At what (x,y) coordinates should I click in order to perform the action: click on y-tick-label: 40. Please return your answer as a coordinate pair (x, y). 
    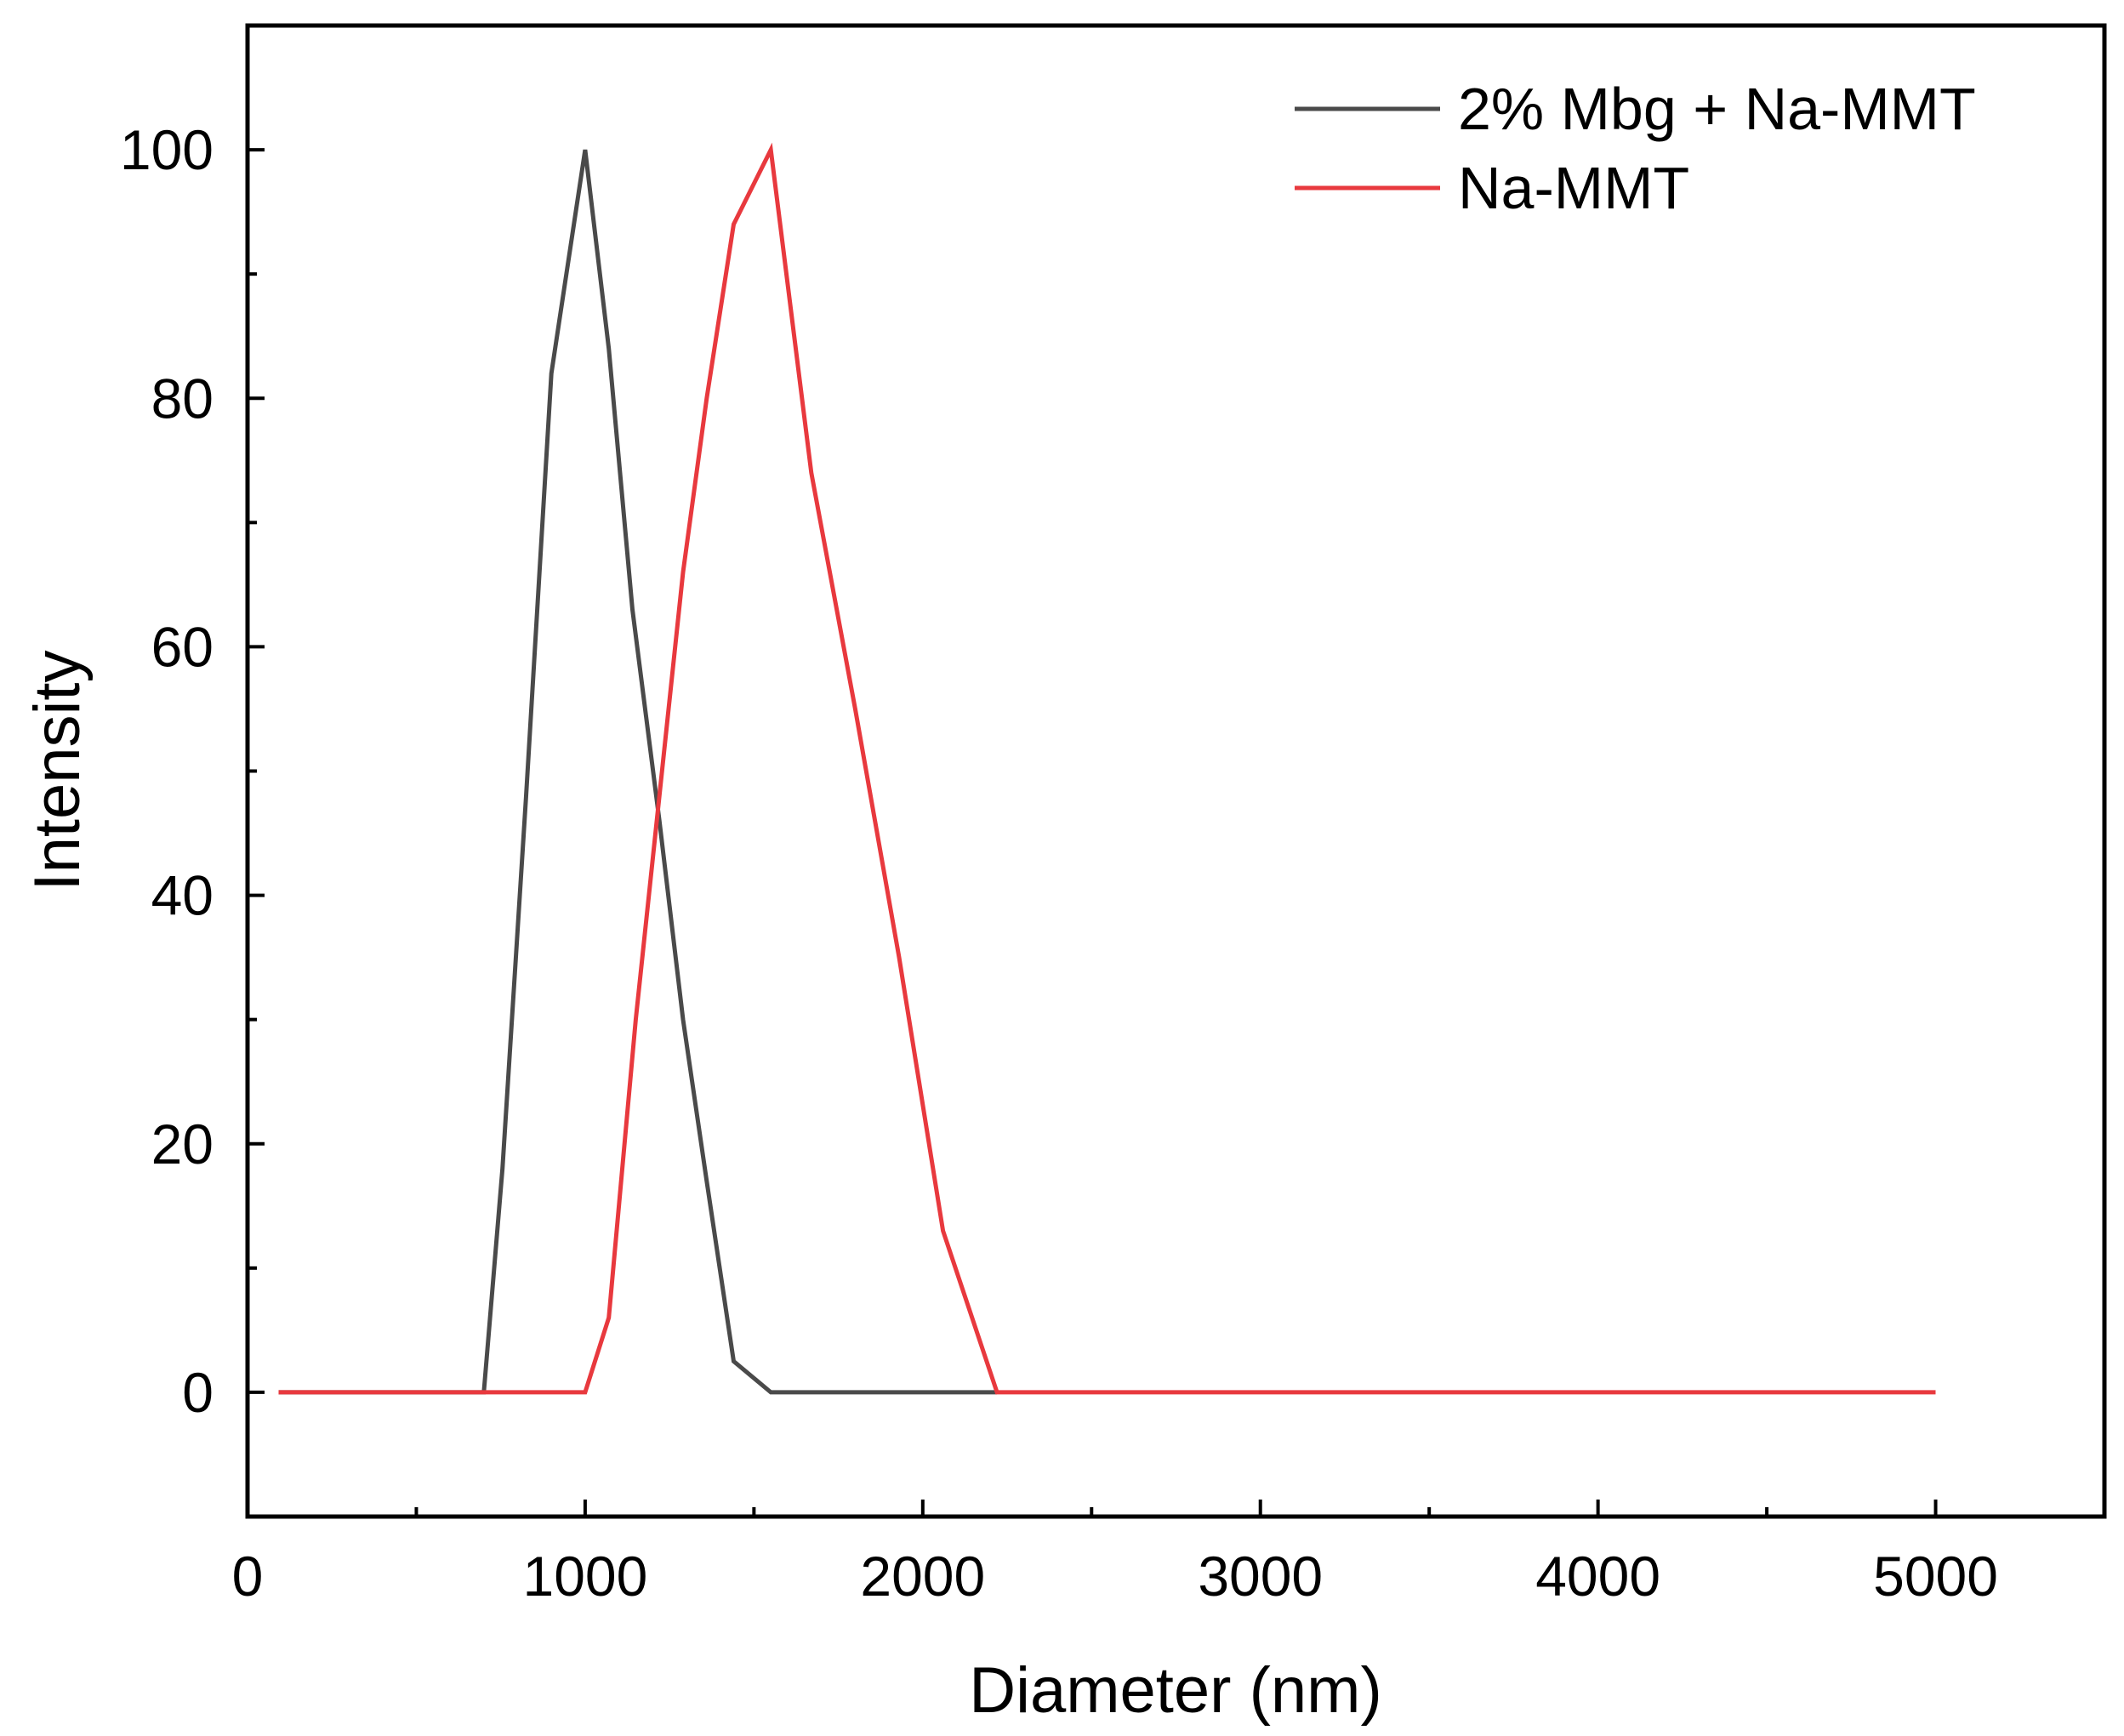
    Looking at the image, I should click on (182, 895).